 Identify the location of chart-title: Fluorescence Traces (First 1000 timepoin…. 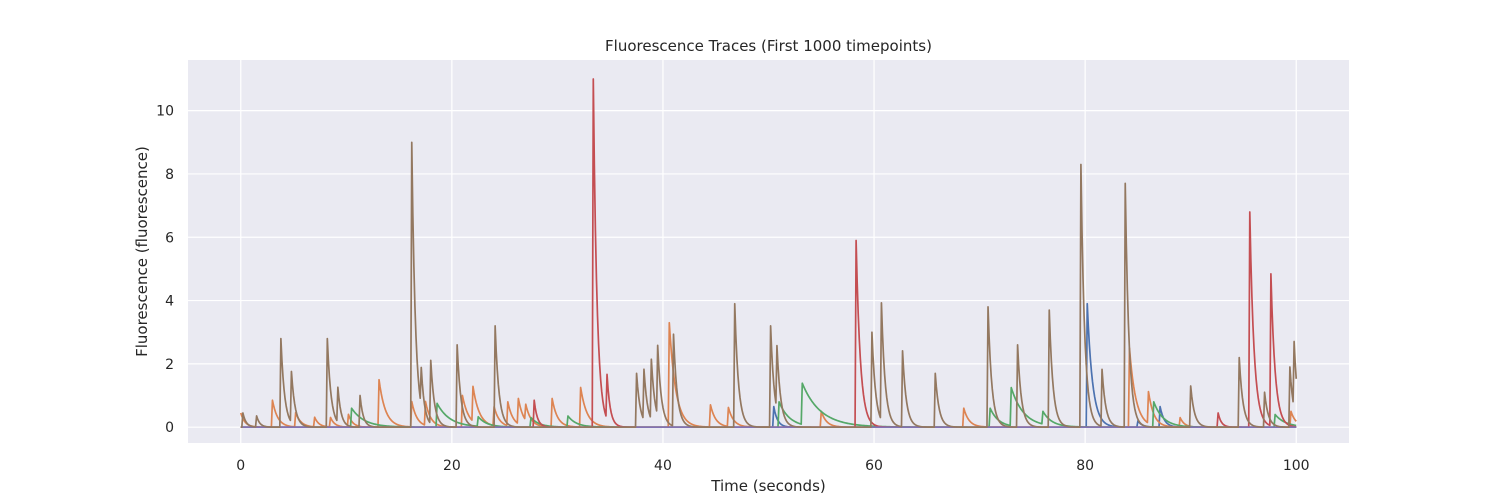
(768, 46).